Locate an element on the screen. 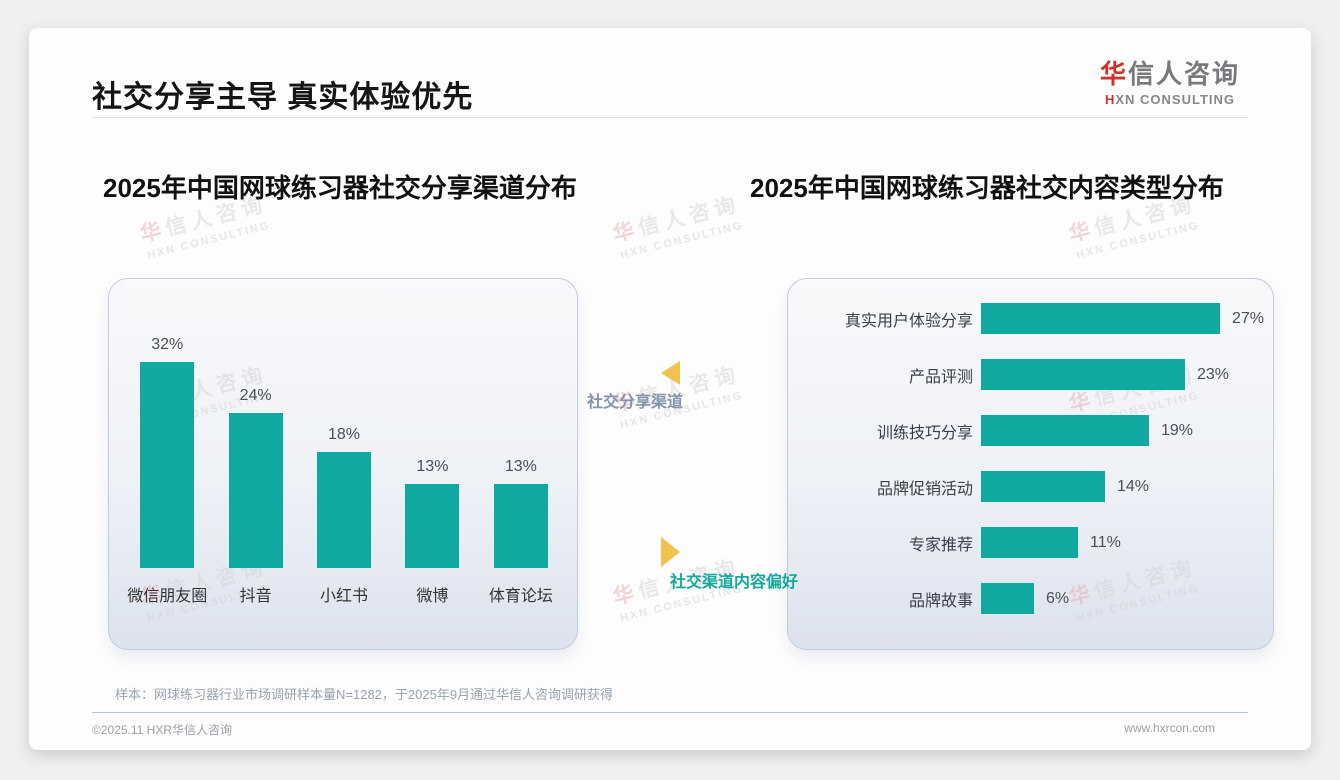  category-label: 体育论坛 is located at coordinates (520, 596).